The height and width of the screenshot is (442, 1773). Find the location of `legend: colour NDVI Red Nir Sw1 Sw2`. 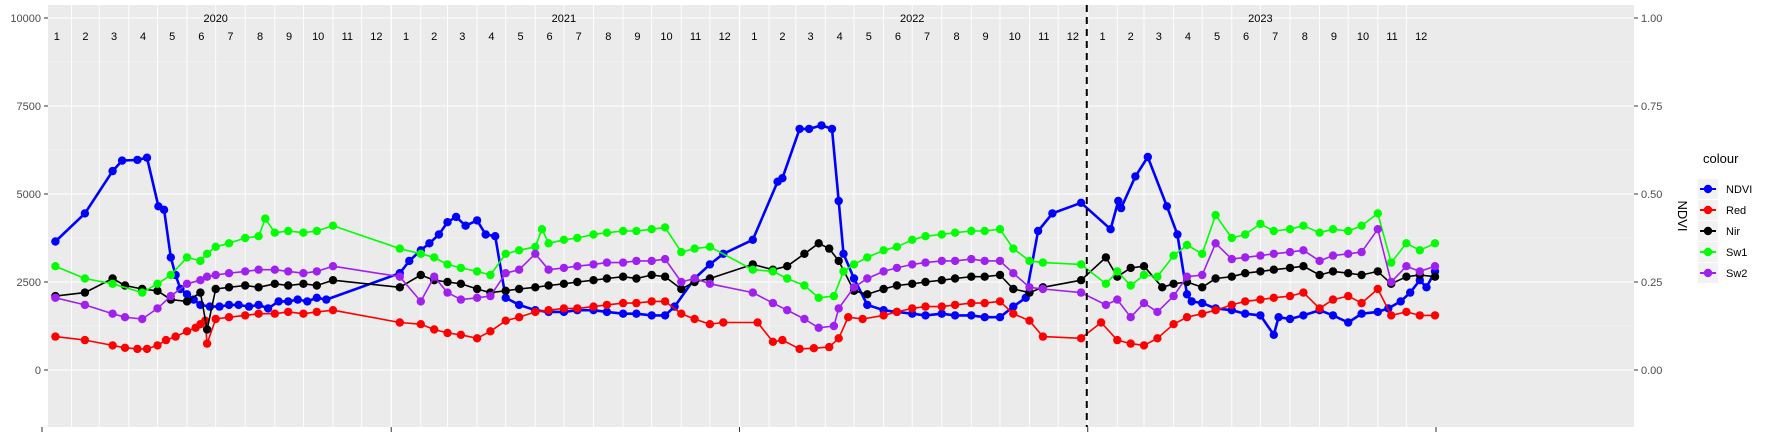

legend: colour NDVI Red Nir Sw1 Sw2 is located at coordinates (1725, 217).